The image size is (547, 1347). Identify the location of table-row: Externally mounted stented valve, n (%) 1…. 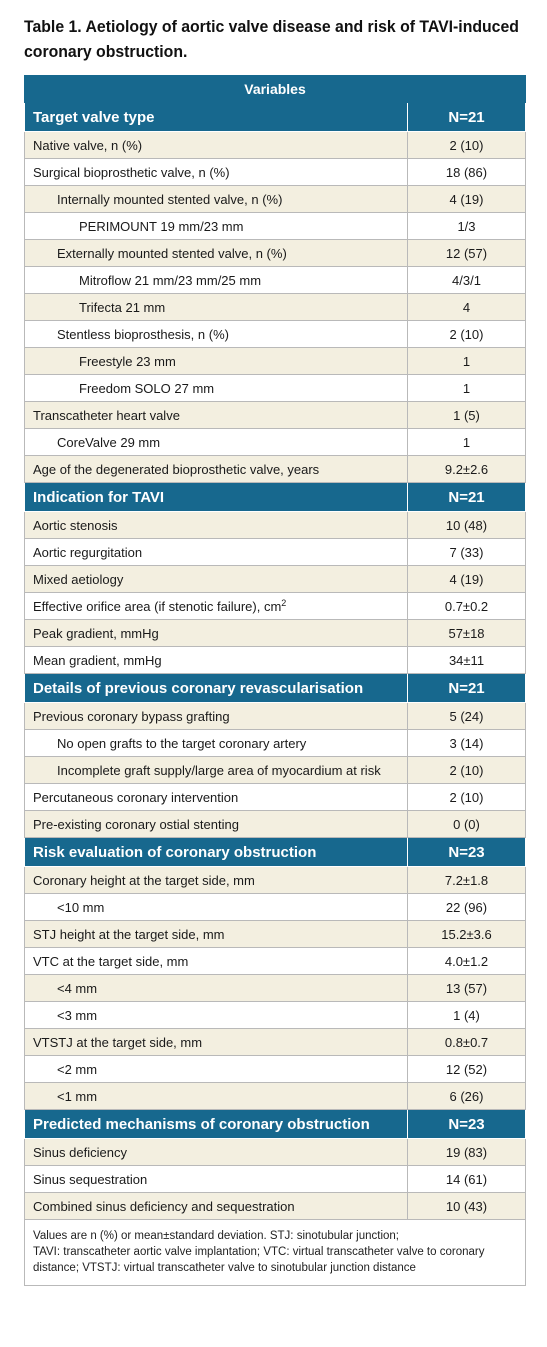
(275, 253).